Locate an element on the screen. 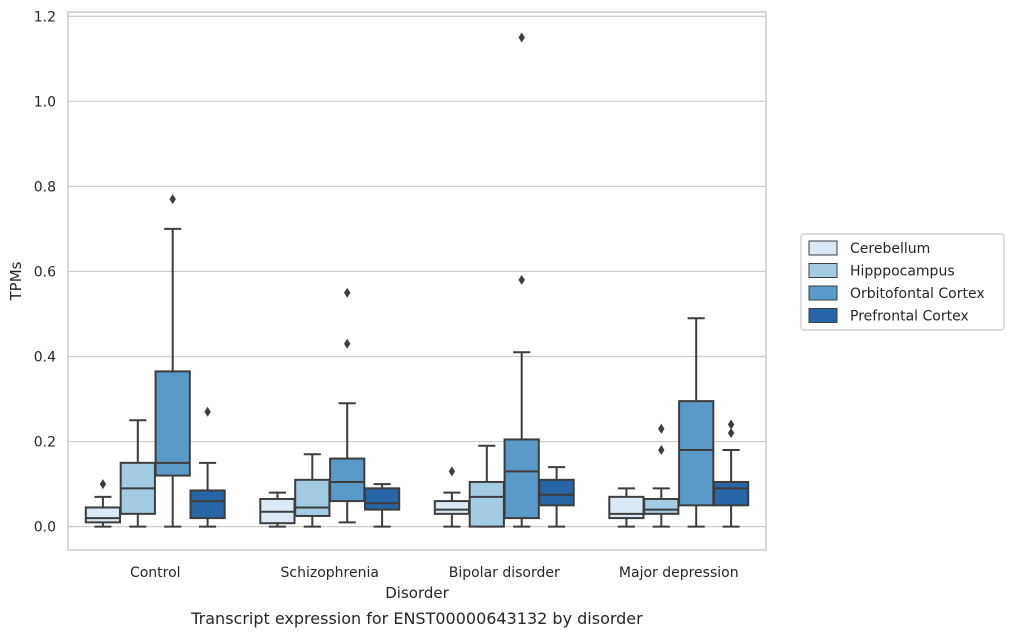  y-axis-label: TPMs is located at coordinates (16, 281).